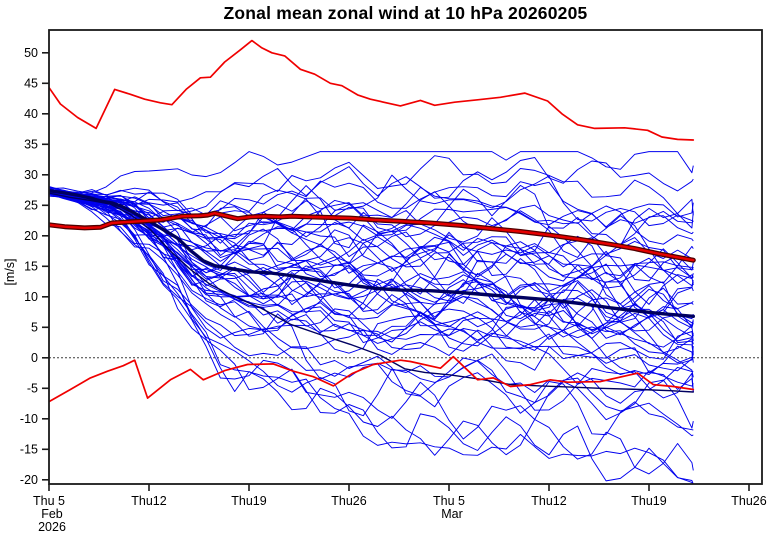 The image size is (771, 548). What do you see at coordinates (29, 450) in the screenshot?
I see `y-tick-label: -15` at bounding box center [29, 450].